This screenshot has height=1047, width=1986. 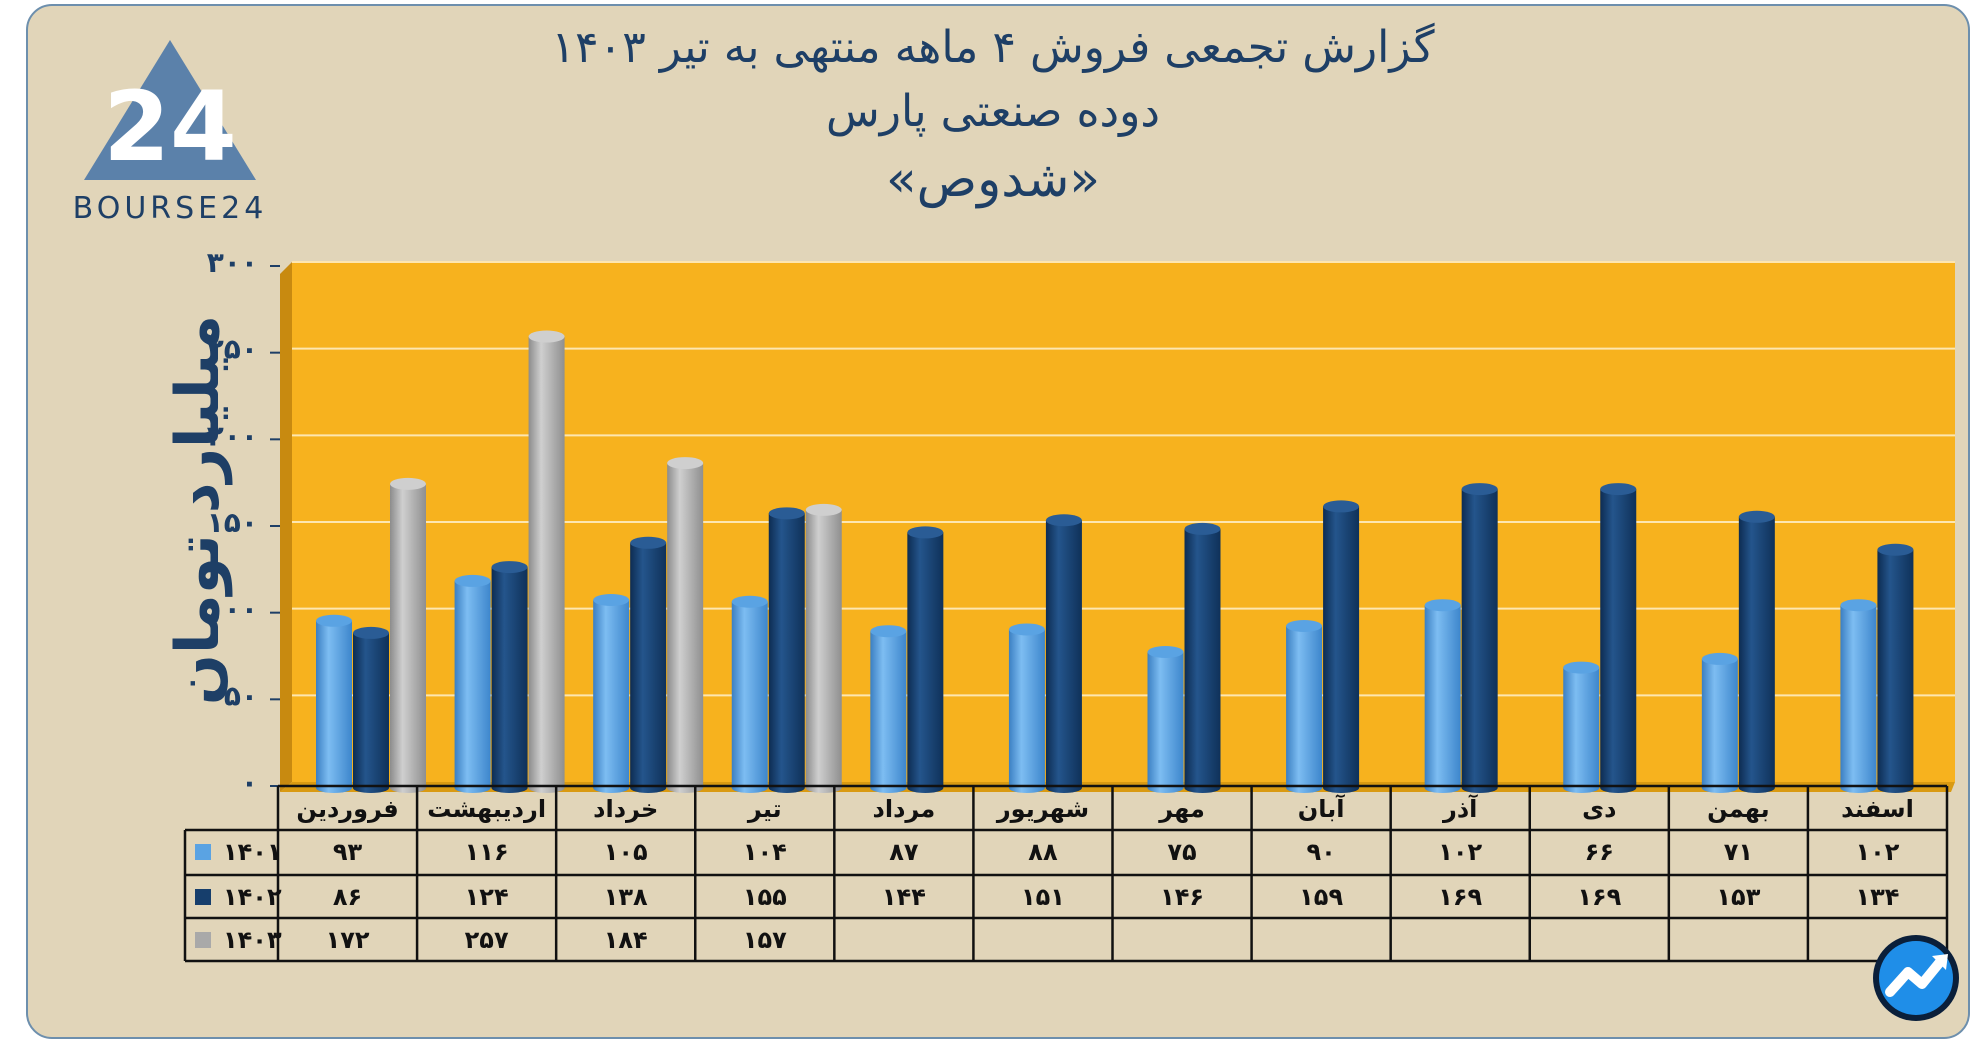 What do you see at coordinates (764, 809) in the screenshot?
I see `x-tick-label: تیر` at bounding box center [764, 809].